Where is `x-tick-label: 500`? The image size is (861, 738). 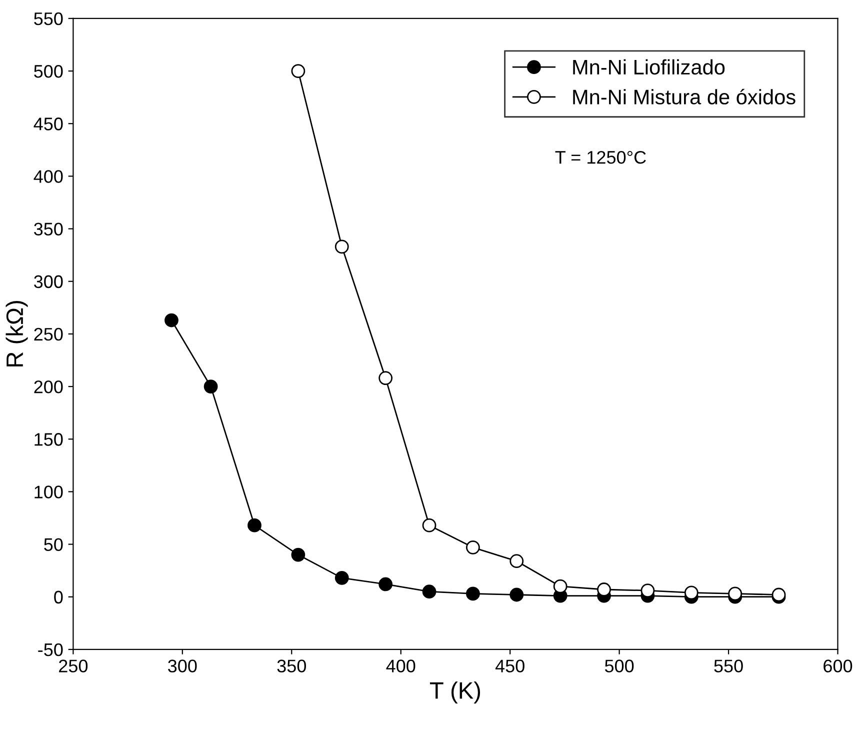 x-tick-label: 500 is located at coordinates (619, 666).